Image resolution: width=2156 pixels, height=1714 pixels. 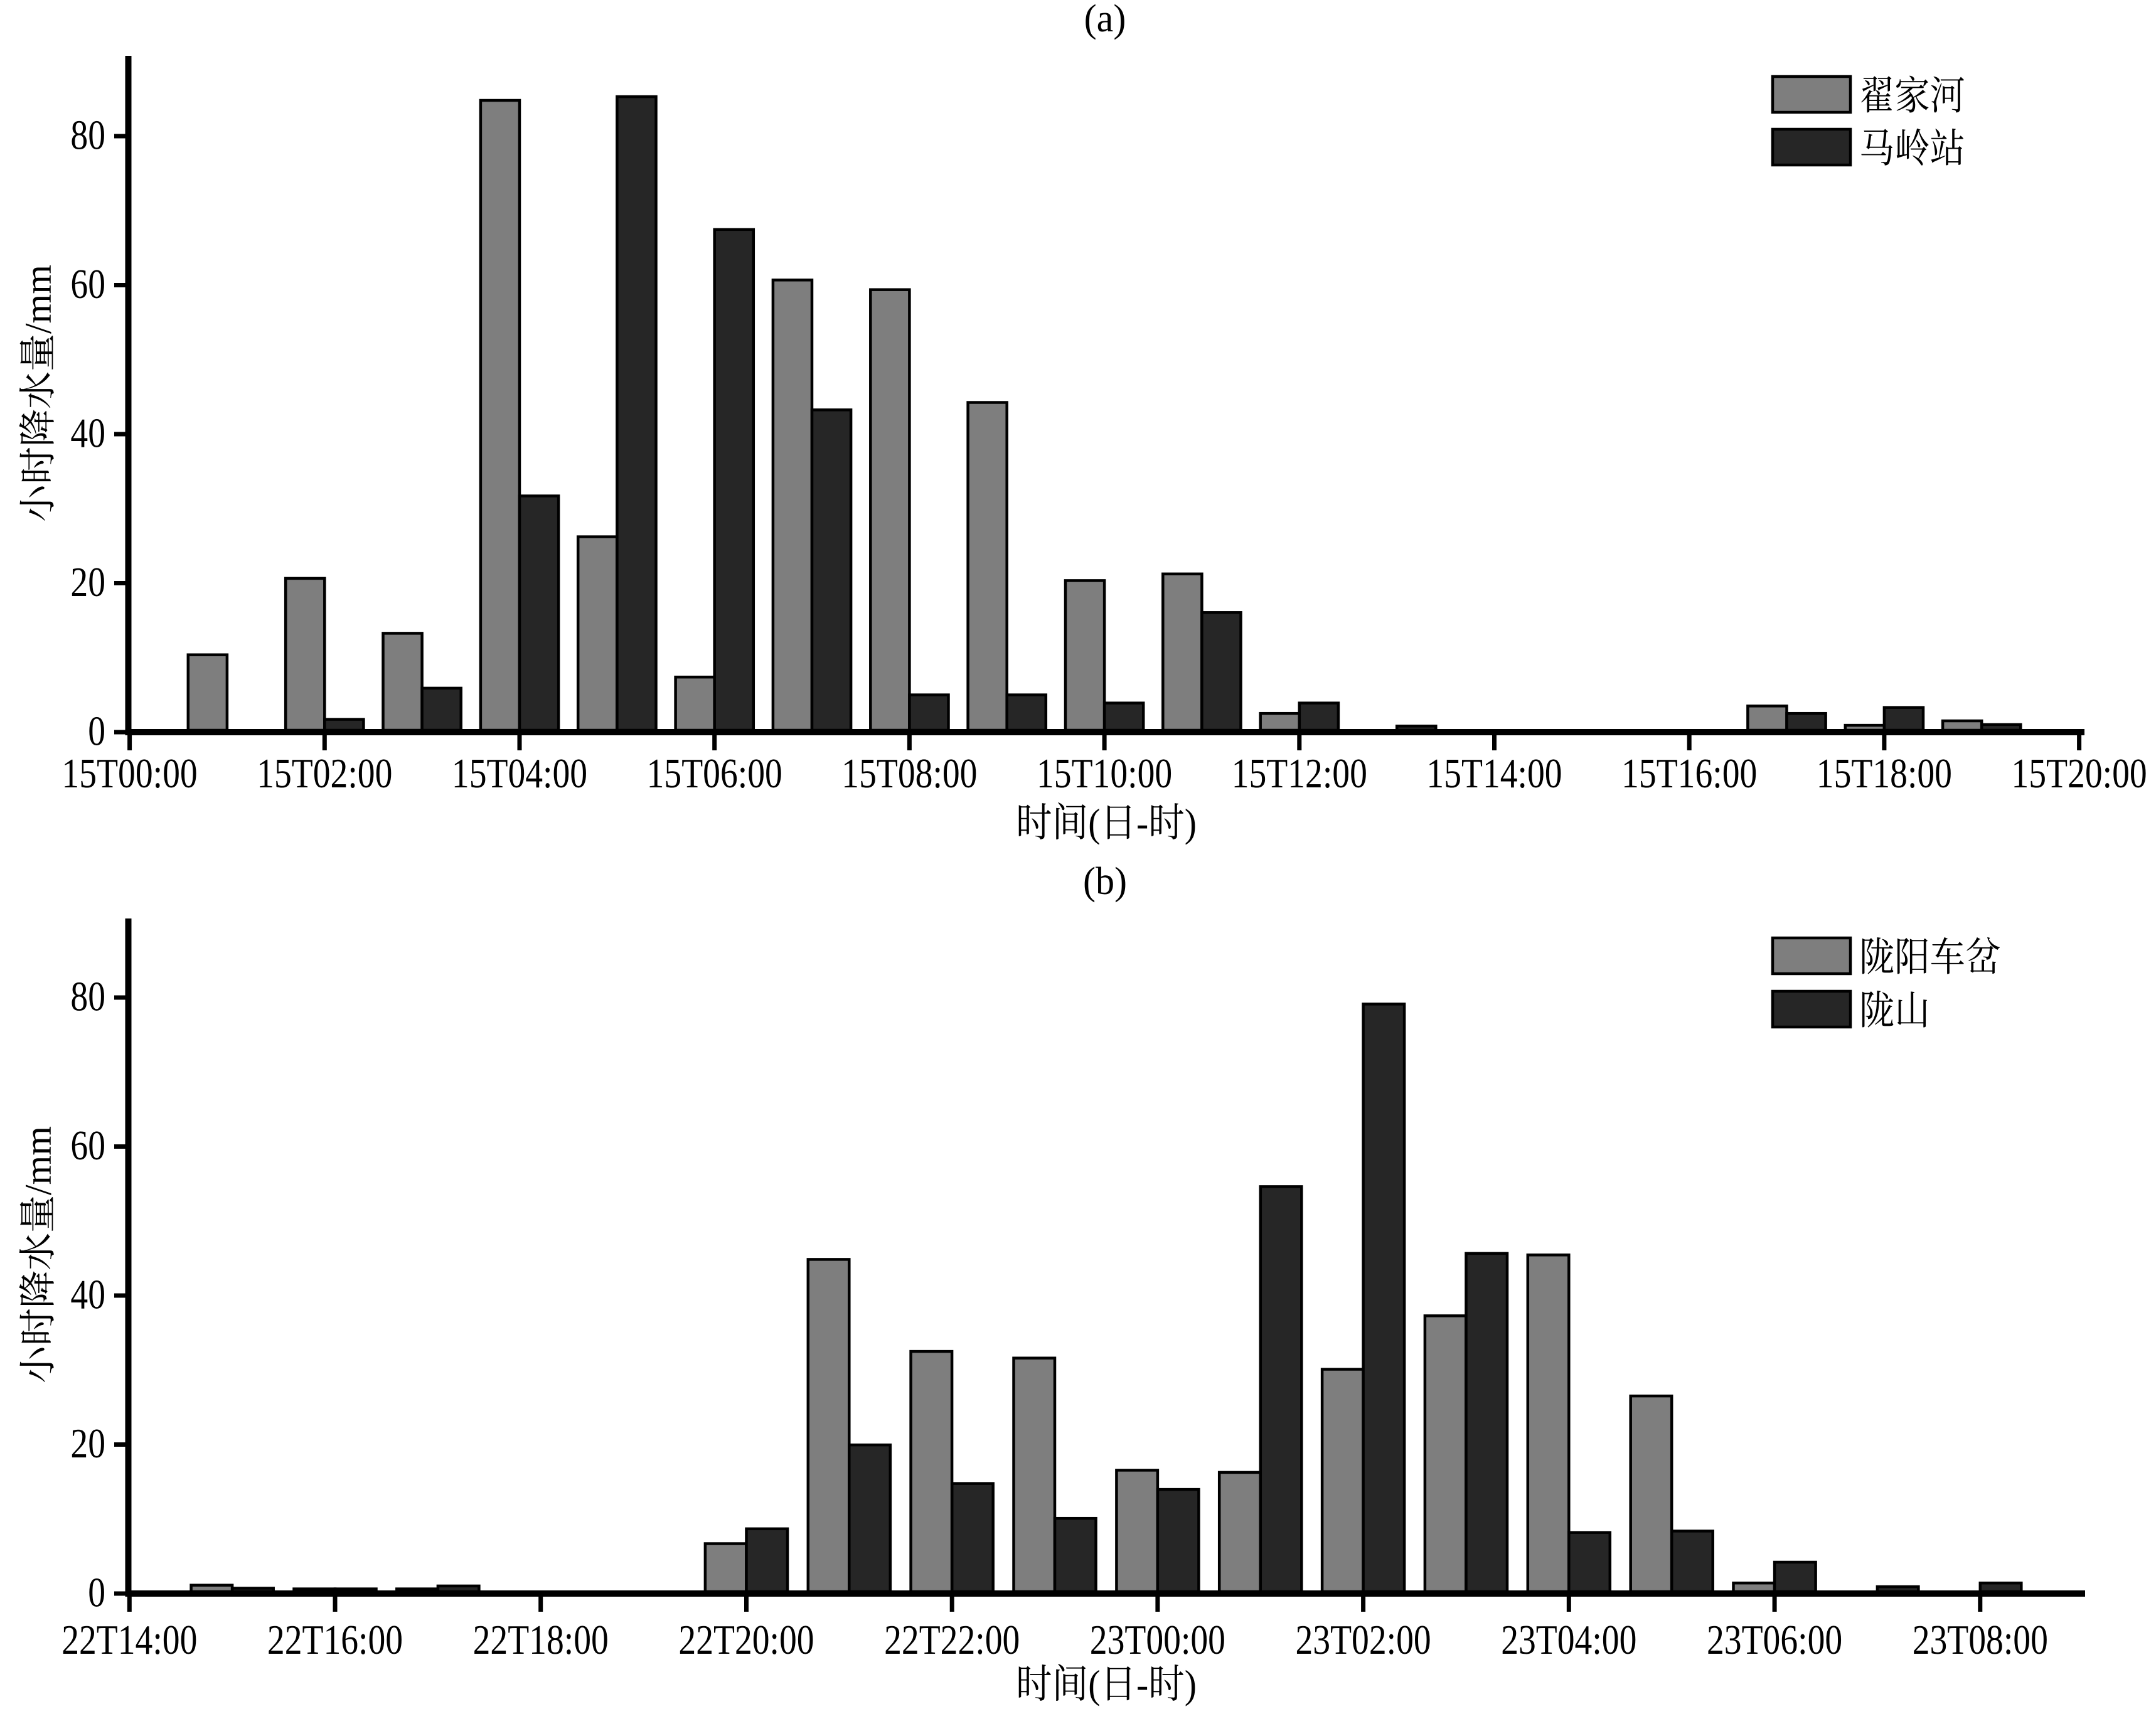 I want to click on svg-text: 15T12:00, so click(x=1299, y=773).